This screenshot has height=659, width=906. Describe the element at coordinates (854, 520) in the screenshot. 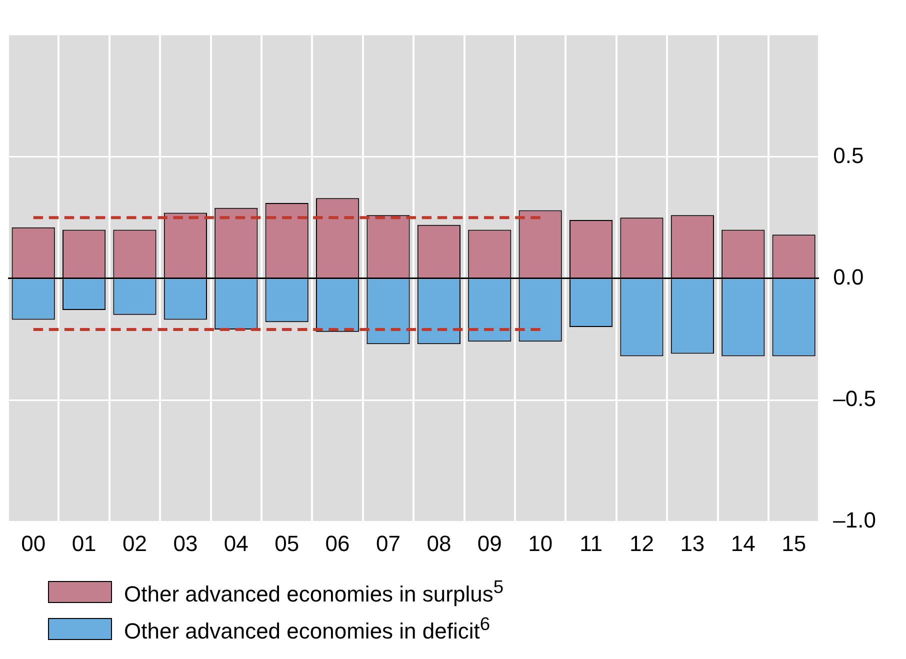

I see `y-tick-label: –1.0` at that location.